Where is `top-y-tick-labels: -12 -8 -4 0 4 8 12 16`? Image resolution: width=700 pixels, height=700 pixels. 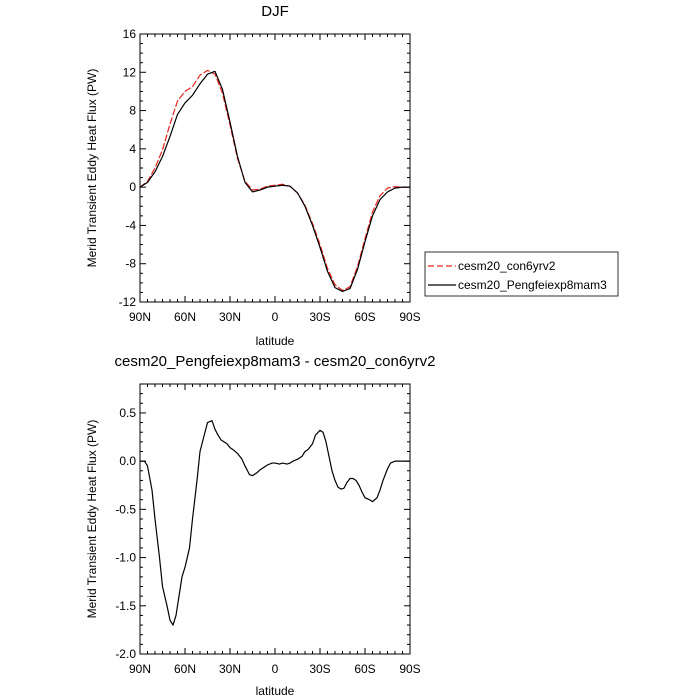 top-y-tick-labels: -12 -8 -4 0 4 8 12 16 is located at coordinates (128, 168).